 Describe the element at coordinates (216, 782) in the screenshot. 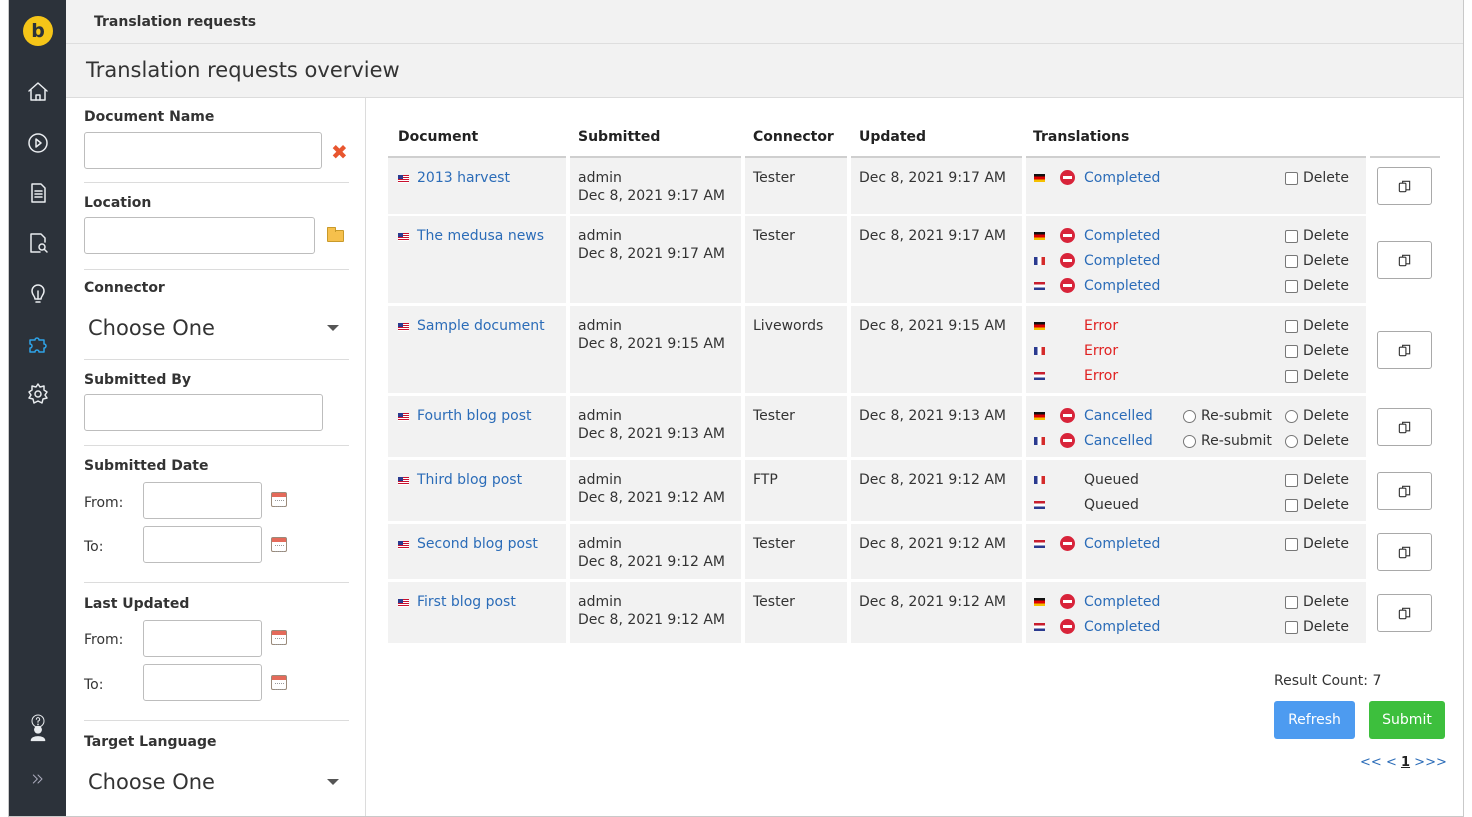

I see `target-language-select: Choose One` at that location.